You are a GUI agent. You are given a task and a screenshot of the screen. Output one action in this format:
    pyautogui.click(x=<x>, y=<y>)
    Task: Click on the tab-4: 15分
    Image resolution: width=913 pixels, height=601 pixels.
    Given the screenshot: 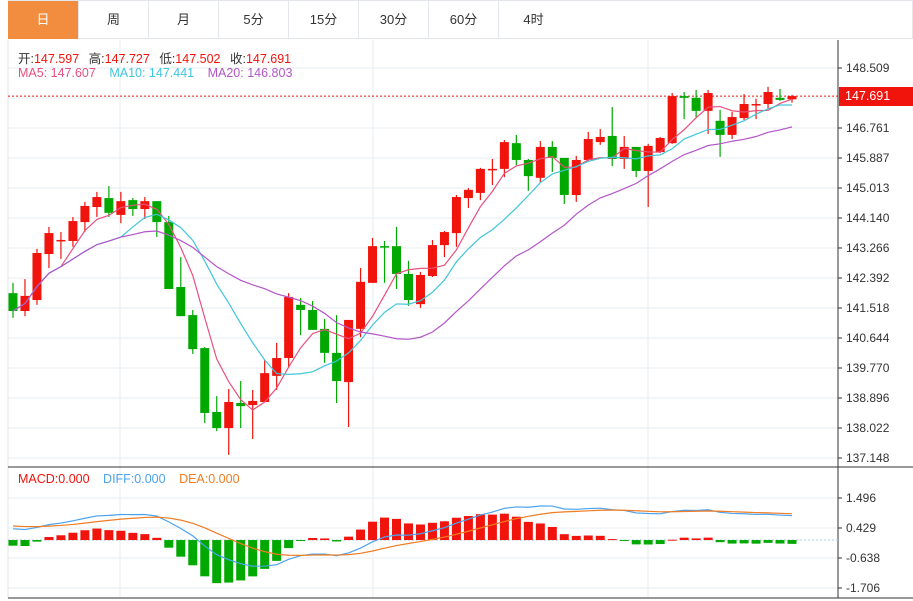 What is the action you would take?
    pyautogui.click(x=323, y=20)
    